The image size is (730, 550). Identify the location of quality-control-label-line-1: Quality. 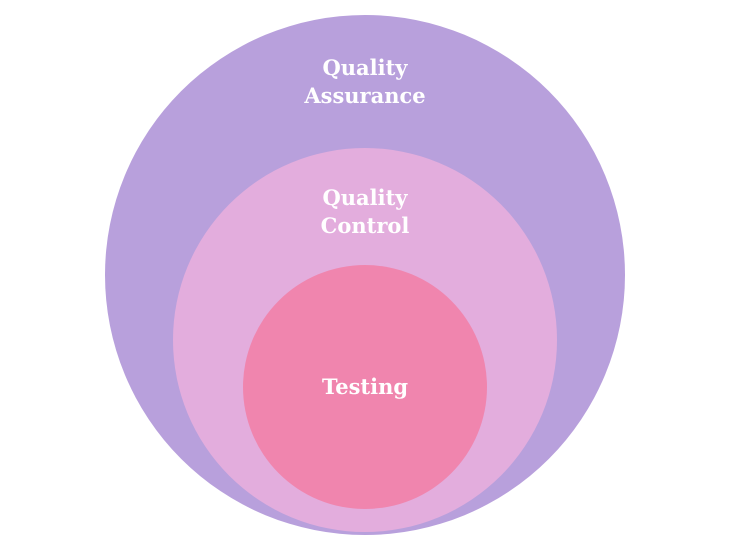
(365, 197).